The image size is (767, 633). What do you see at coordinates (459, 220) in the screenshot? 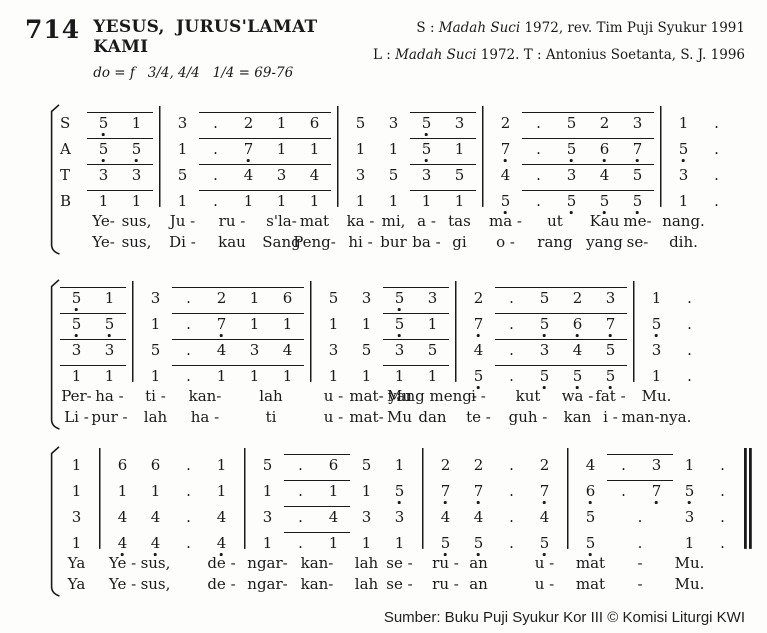
I see `lyric-syllable: tas` at bounding box center [459, 220].